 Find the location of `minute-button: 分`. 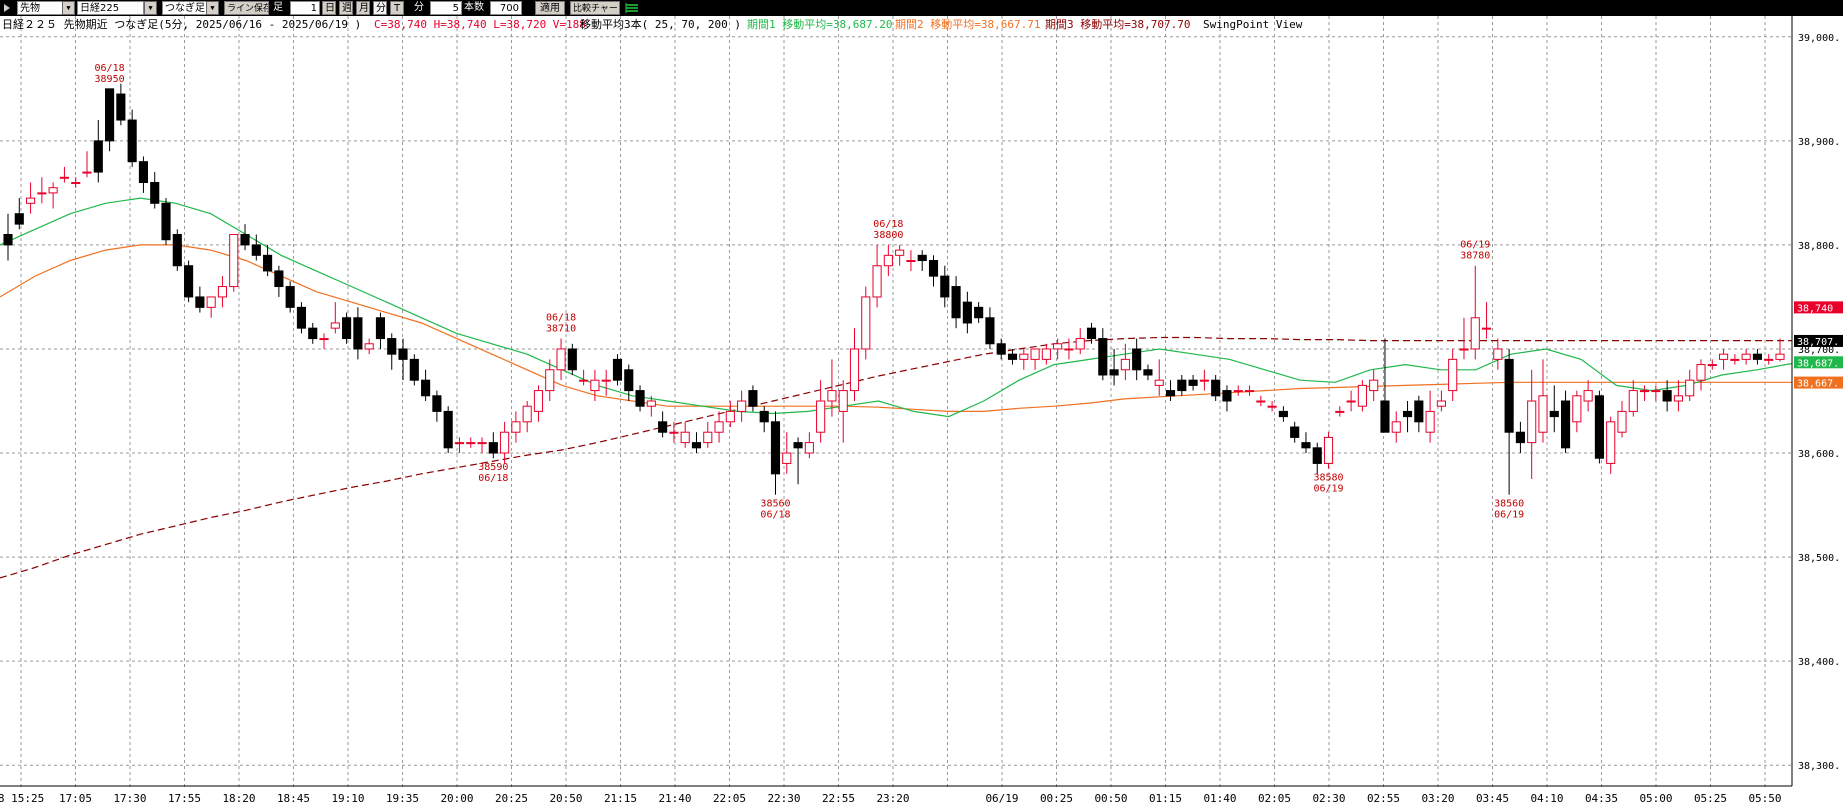

minute-button: 分 is located at coordinates (380, 8).